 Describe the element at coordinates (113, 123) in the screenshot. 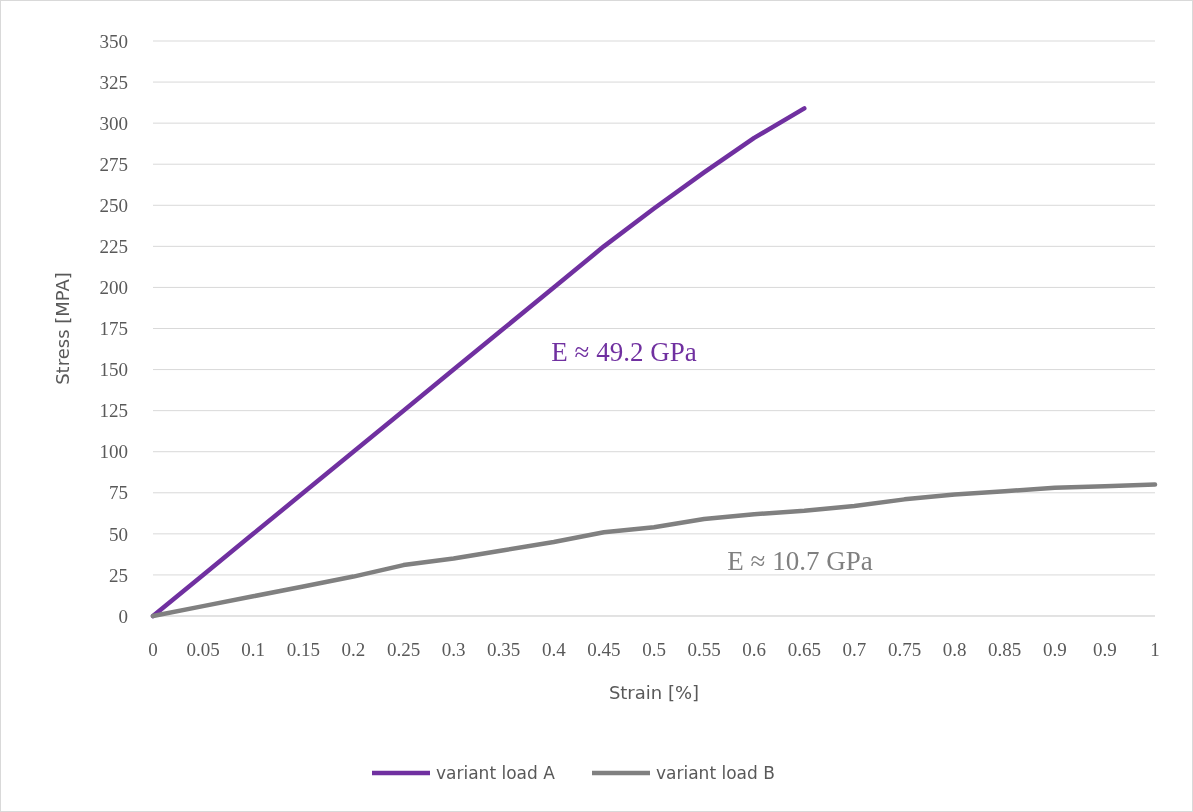

I see `y-tick-label: 300` at that location.